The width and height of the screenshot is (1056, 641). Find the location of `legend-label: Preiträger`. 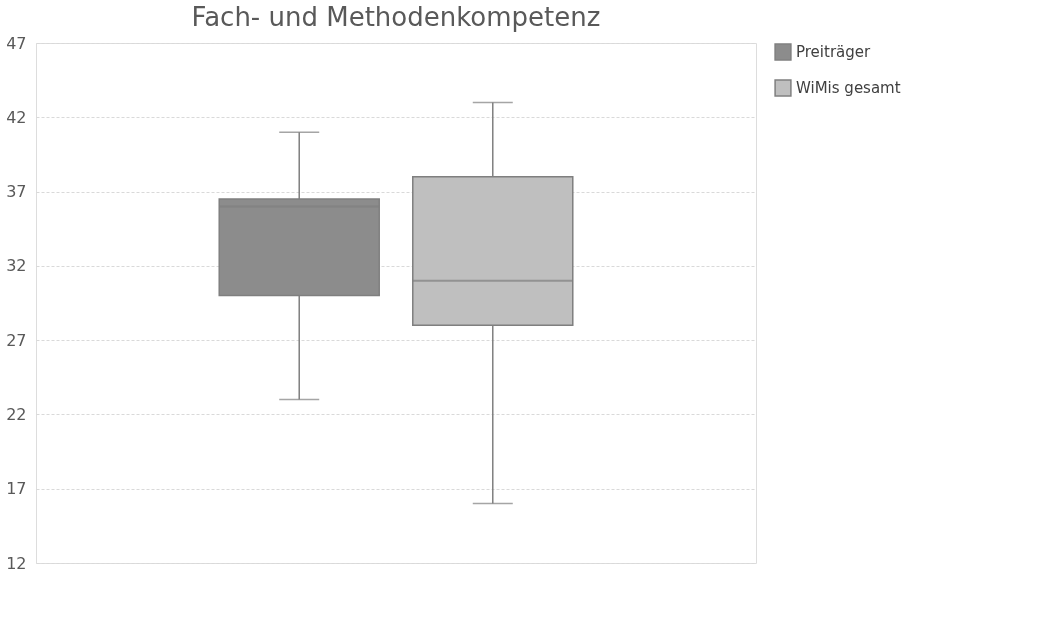

legend-label: Preiträger is located at coordinates (834, 52).